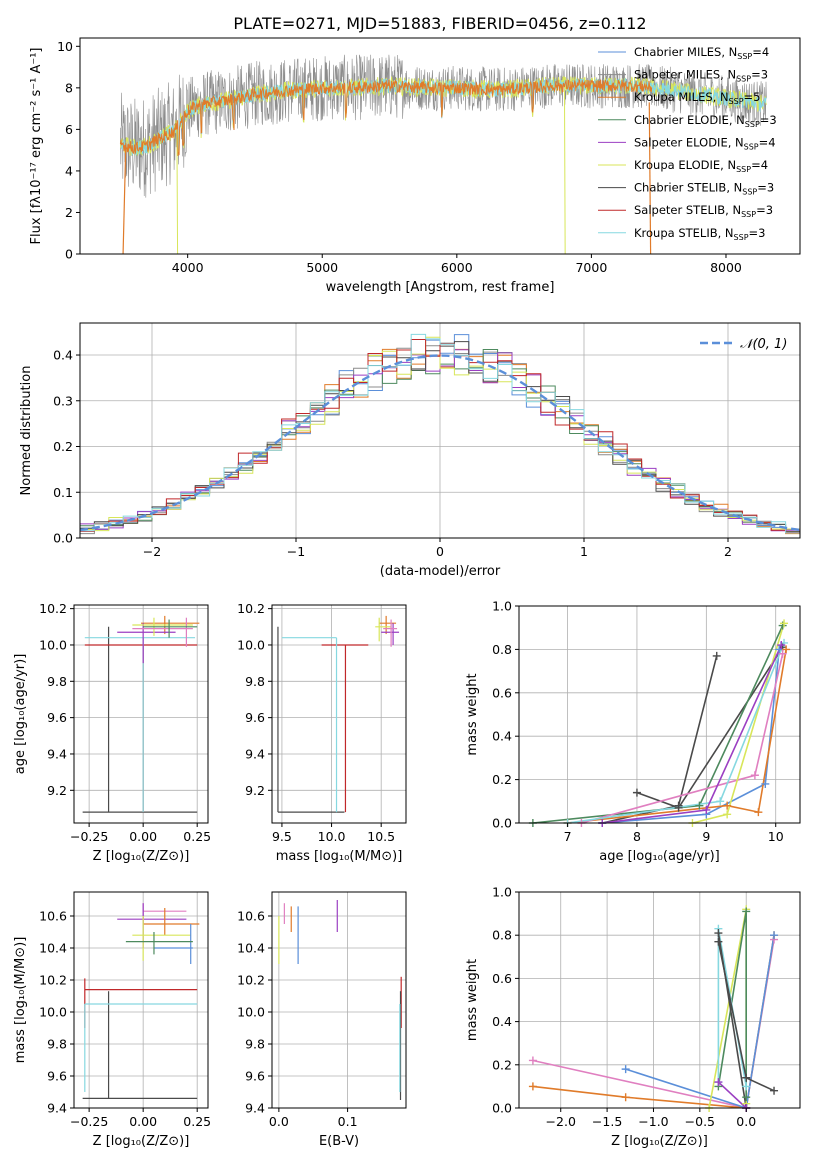 The height and width of the screenshot is (1170, 819). I want to click on x-tick-label: 0, so click(440, 551).